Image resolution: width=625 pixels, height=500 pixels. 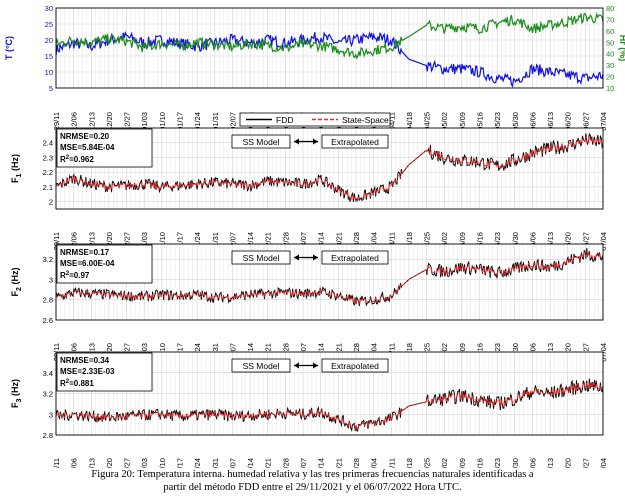 What do you see at coordinates (532, 121) in the screenshot?
I see `panel-th-xtick-label: 06/06` at bounding box center [532, 121].